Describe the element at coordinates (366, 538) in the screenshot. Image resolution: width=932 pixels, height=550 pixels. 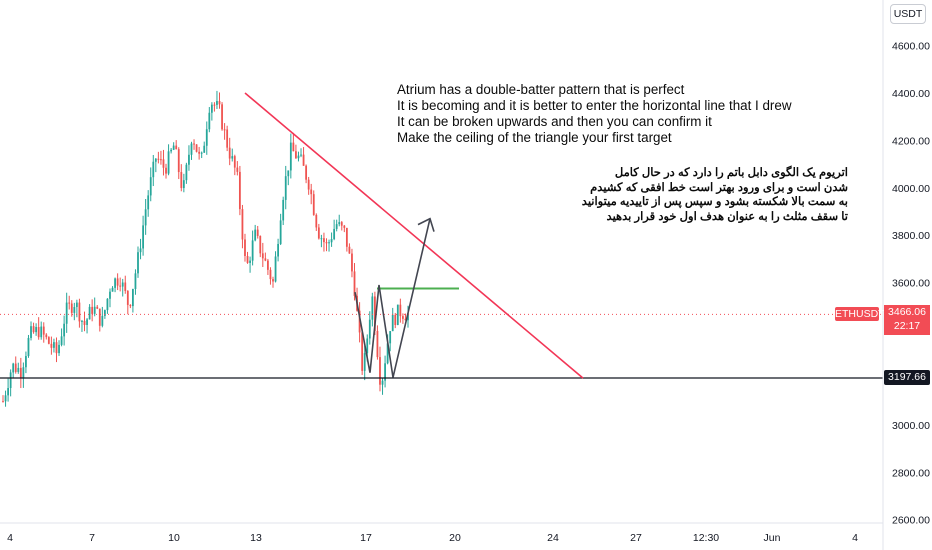
I see `x-tick-label: 17` at that location.